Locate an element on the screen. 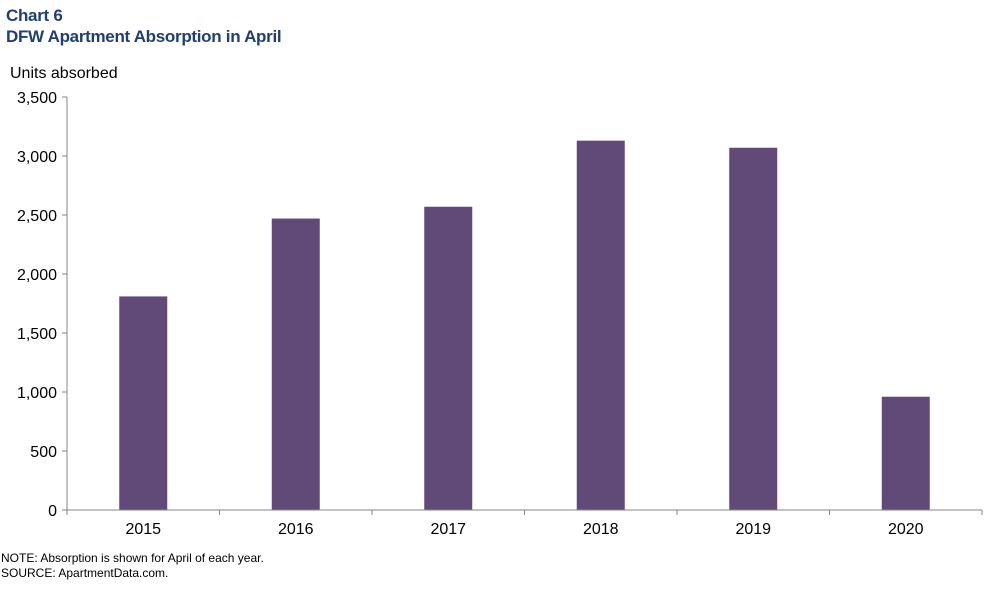  x-tick-label: 2018 is located at coordinates (601, 529).